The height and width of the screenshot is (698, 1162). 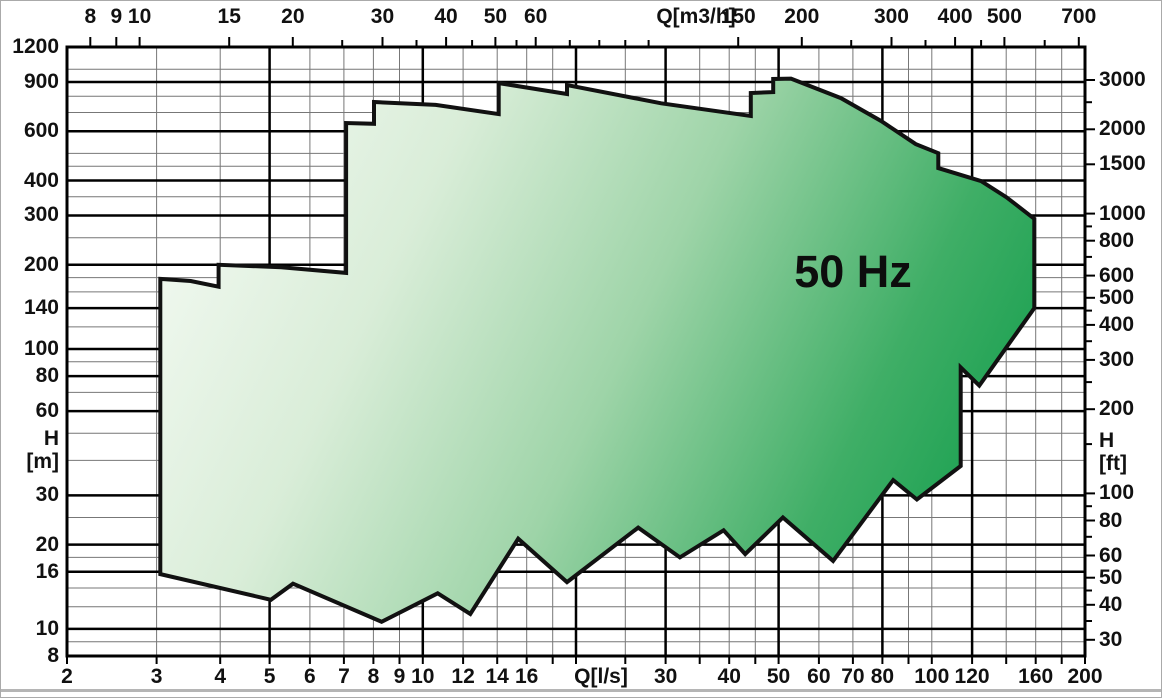 I want to click on left-axis-tick-label: 400, so click(x=41, y=180).